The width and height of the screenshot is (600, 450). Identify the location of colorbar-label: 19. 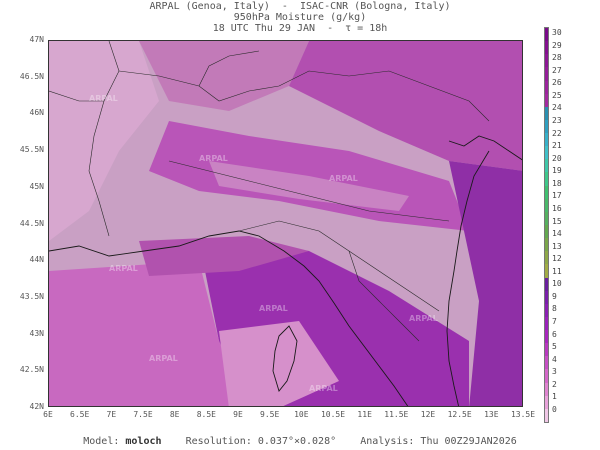
(557, 171).